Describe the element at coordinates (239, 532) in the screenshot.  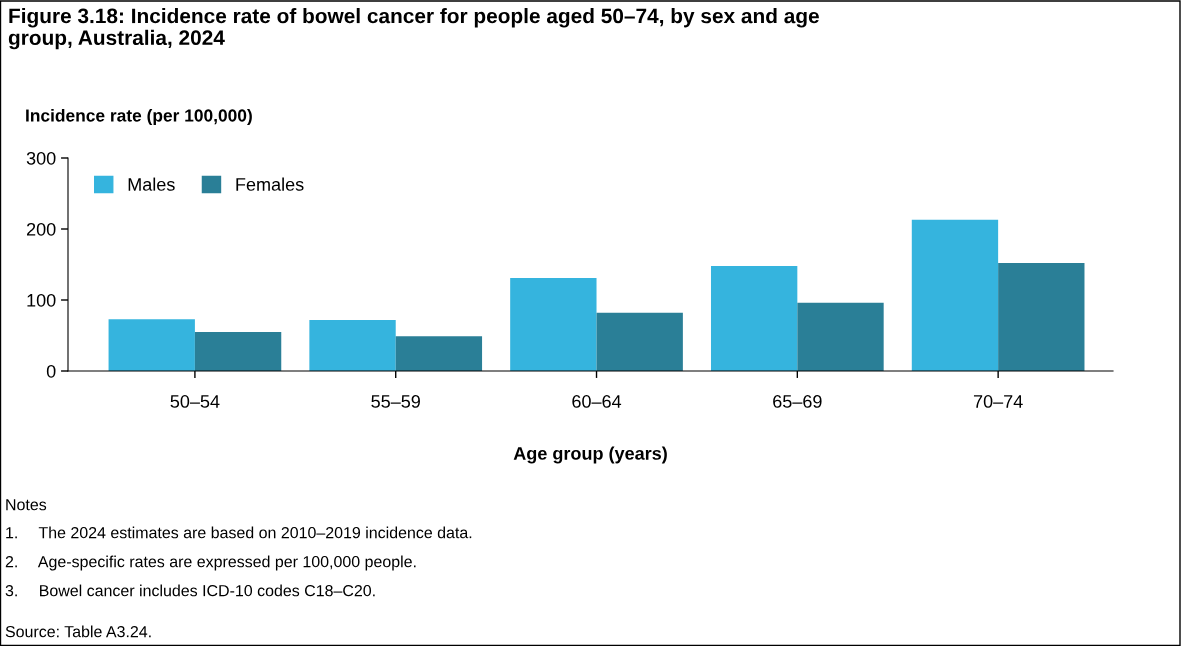
I see `text: 1. The 2024 estimates are based on 2010–2019 incidence data.` at that location.